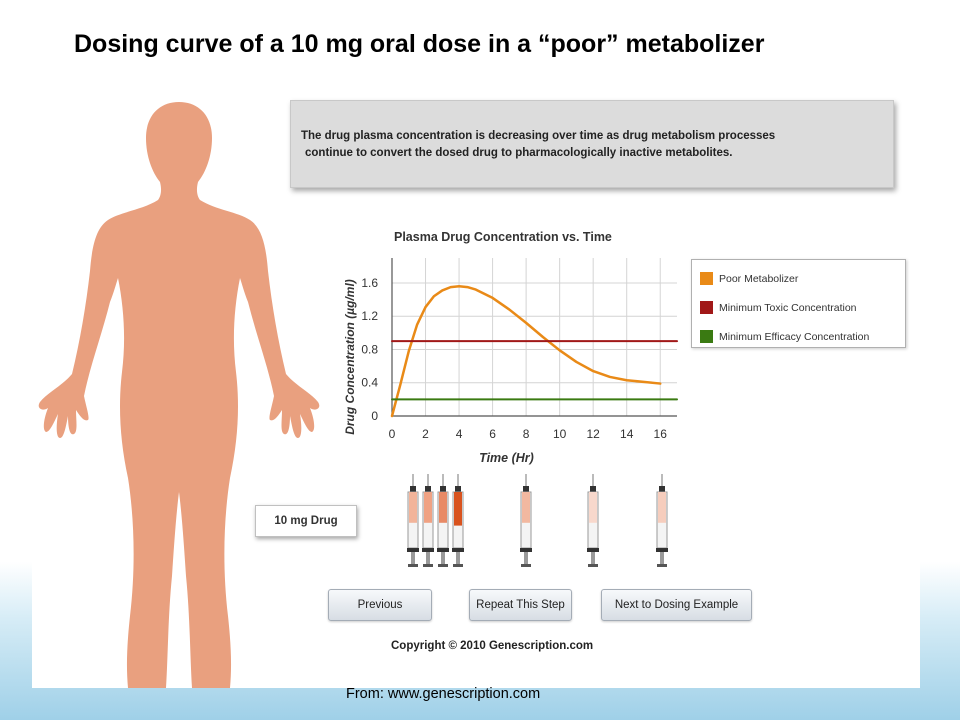  Describe the element at coordinates (627, 434) in the screenshot. I see `x-tick-label: 14` at that location.